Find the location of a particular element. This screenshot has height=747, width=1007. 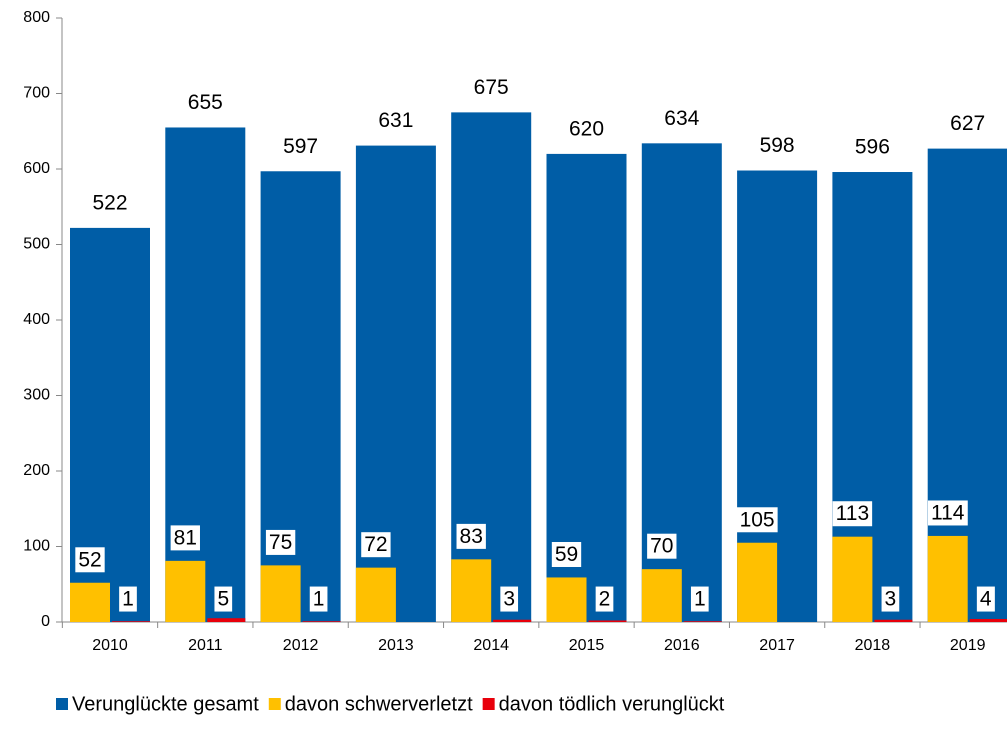

data-label: 627 is located at coordinates (967, 123).